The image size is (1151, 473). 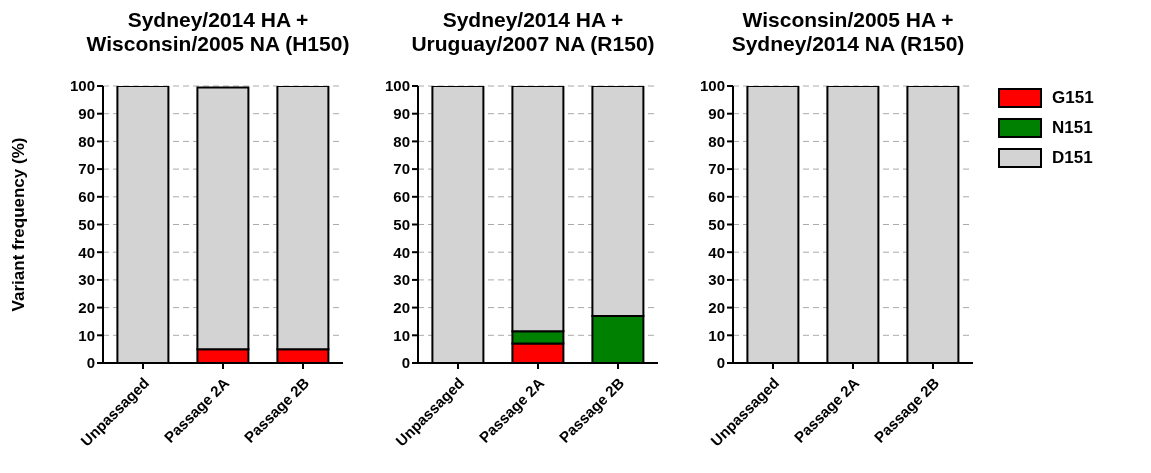 I want to click on legend-label: G151, so click(x=1073, y=98).